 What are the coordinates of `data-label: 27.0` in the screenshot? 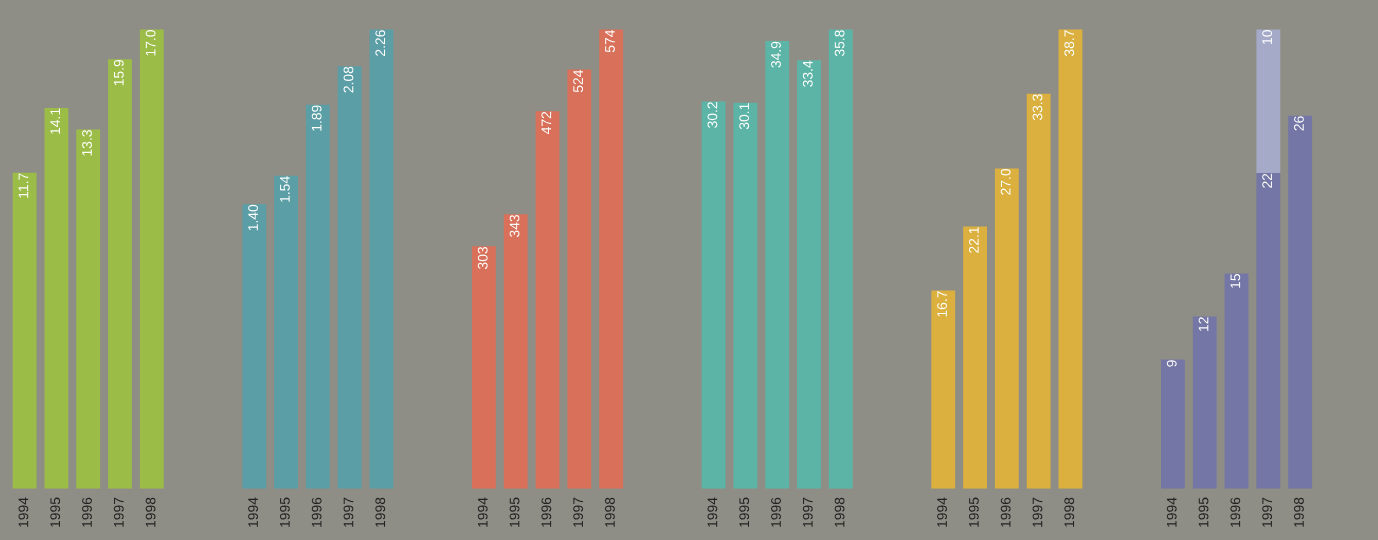 It's located at (1005, 181).